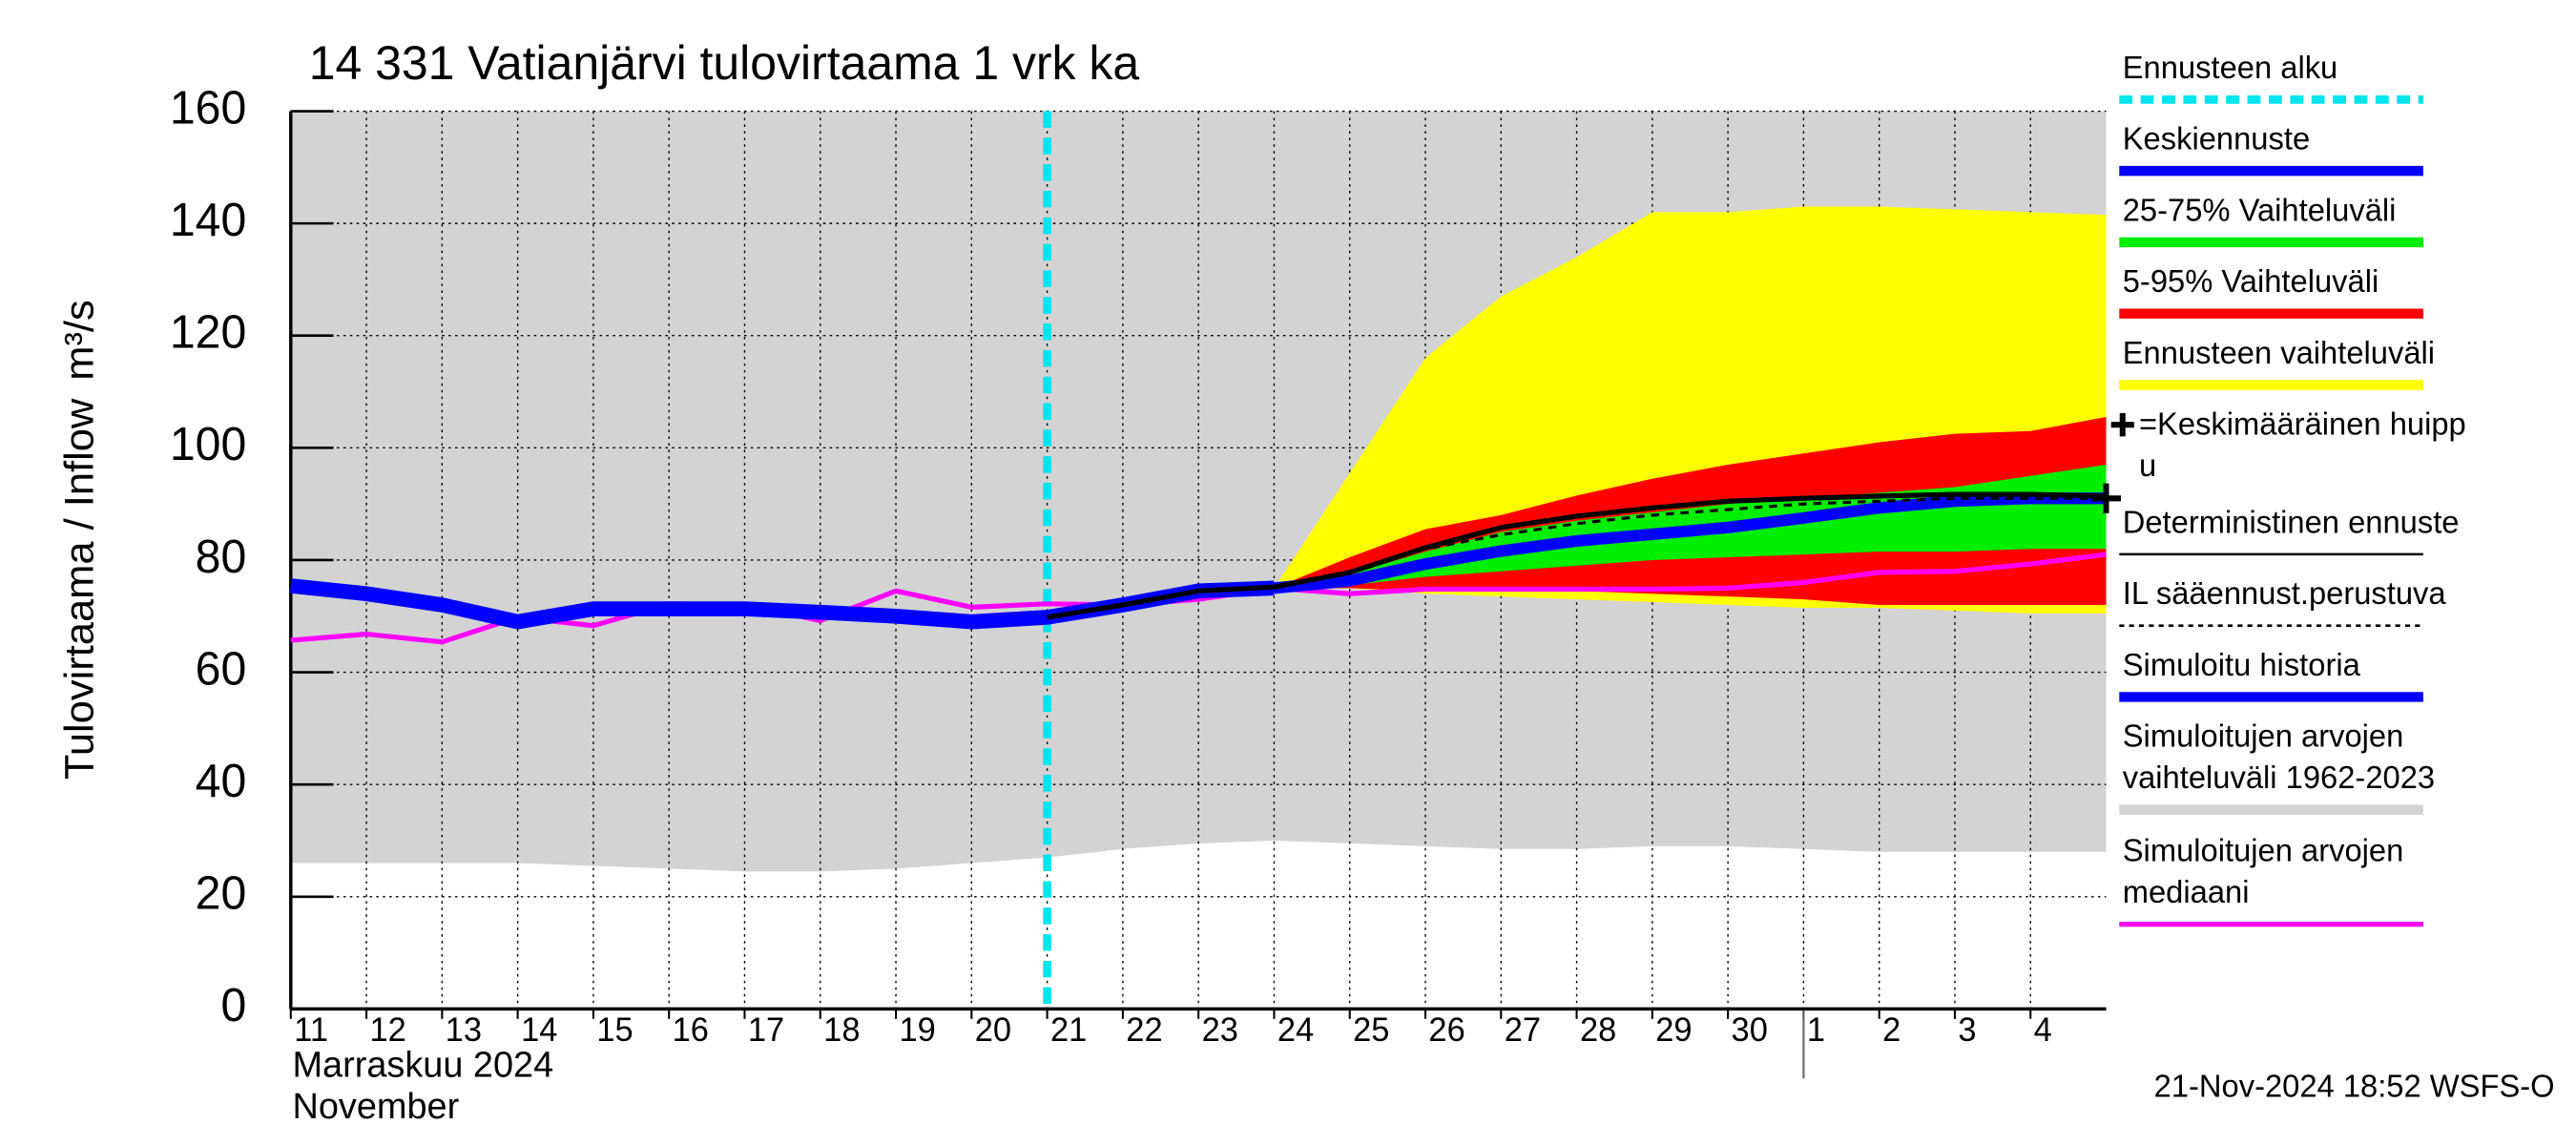  Describe the element at coordinates (2260, 210) in the screenshot. I see `legend-label: 25-75% Vaihteluväli` at that location.